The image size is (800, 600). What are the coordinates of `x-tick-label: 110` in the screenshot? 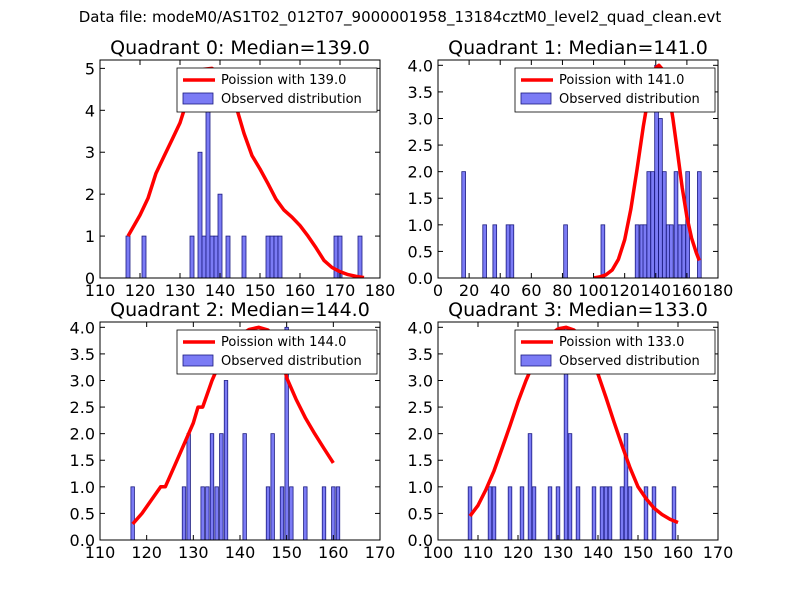 It's located at (100, 552).